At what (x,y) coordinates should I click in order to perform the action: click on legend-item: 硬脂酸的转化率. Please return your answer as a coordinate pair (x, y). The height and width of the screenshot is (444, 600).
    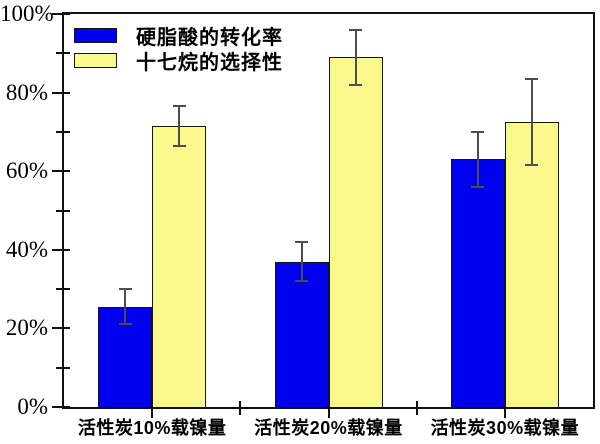
    Looking at the image, I should click on (178, 36).